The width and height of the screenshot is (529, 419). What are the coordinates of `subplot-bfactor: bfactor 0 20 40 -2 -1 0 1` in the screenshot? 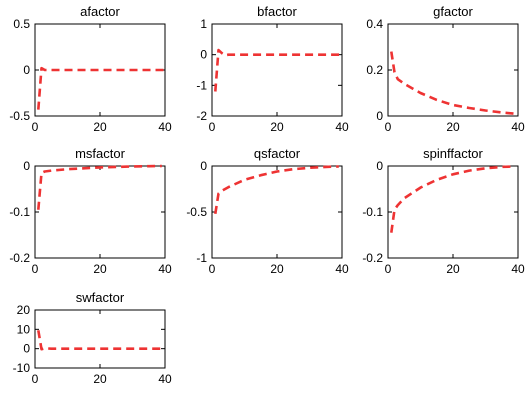 It's located at (272, 69).